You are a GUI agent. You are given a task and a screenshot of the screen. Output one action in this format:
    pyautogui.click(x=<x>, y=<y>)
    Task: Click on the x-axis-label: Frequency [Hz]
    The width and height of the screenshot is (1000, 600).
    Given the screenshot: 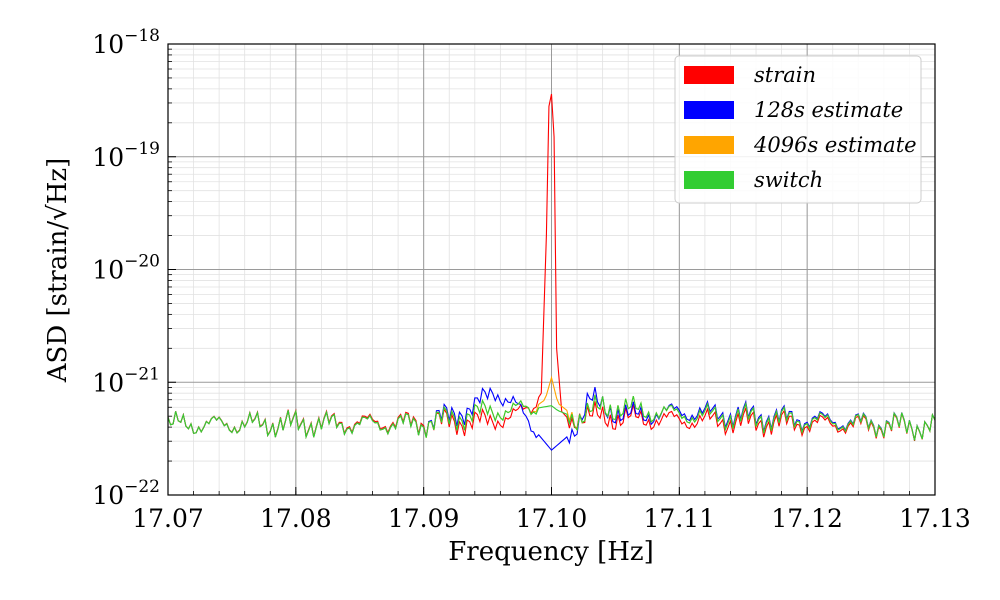 What is the action you would take?
    pyautogui.click(x=551, y=552)
    